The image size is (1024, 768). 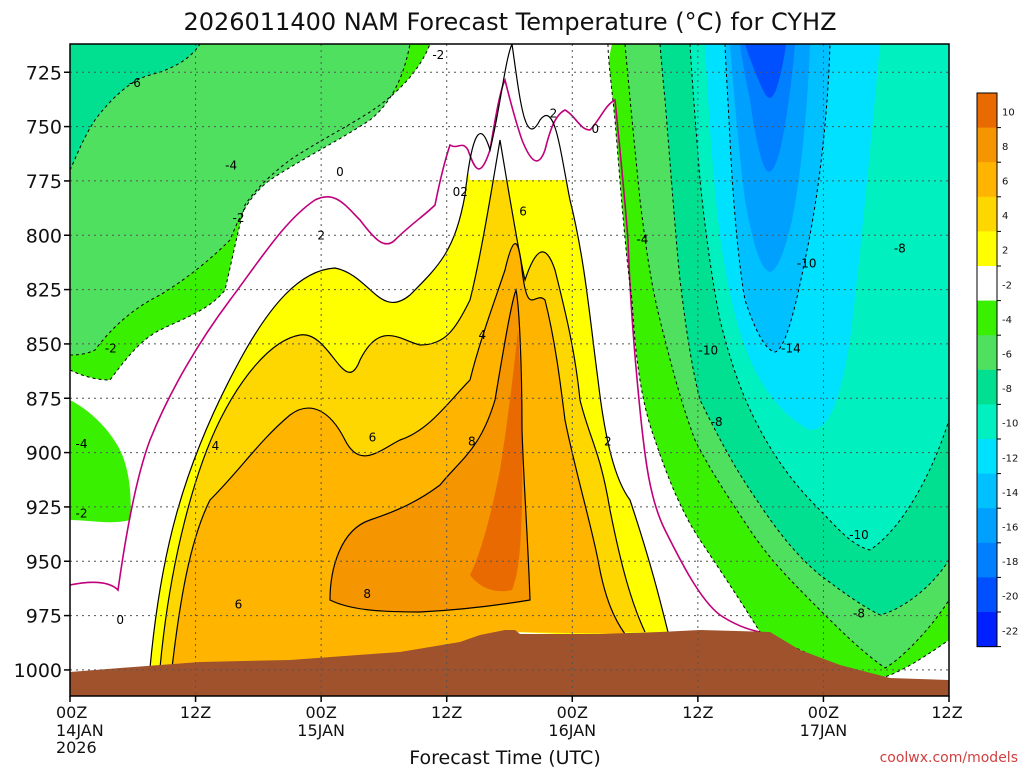 I want to click on x-tick-sublabel-4-0: 16JAN, so click(x=572, y=730).